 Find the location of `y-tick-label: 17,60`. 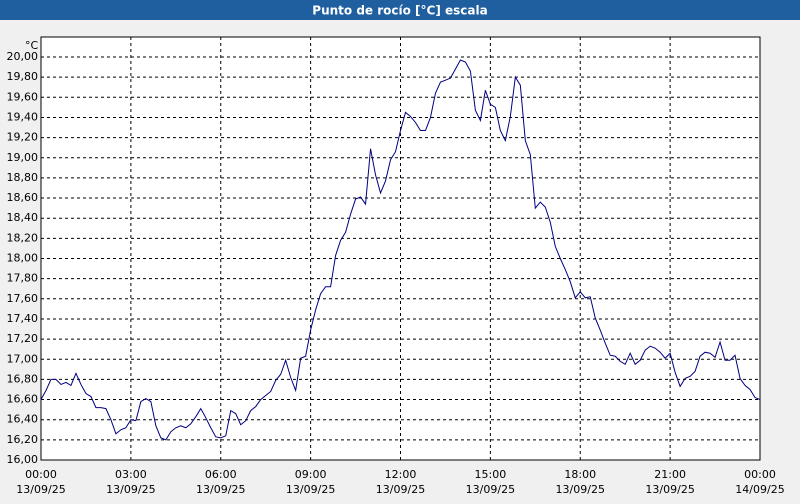

y-tick-label: 17,60 is located at coordinates (23, 298).